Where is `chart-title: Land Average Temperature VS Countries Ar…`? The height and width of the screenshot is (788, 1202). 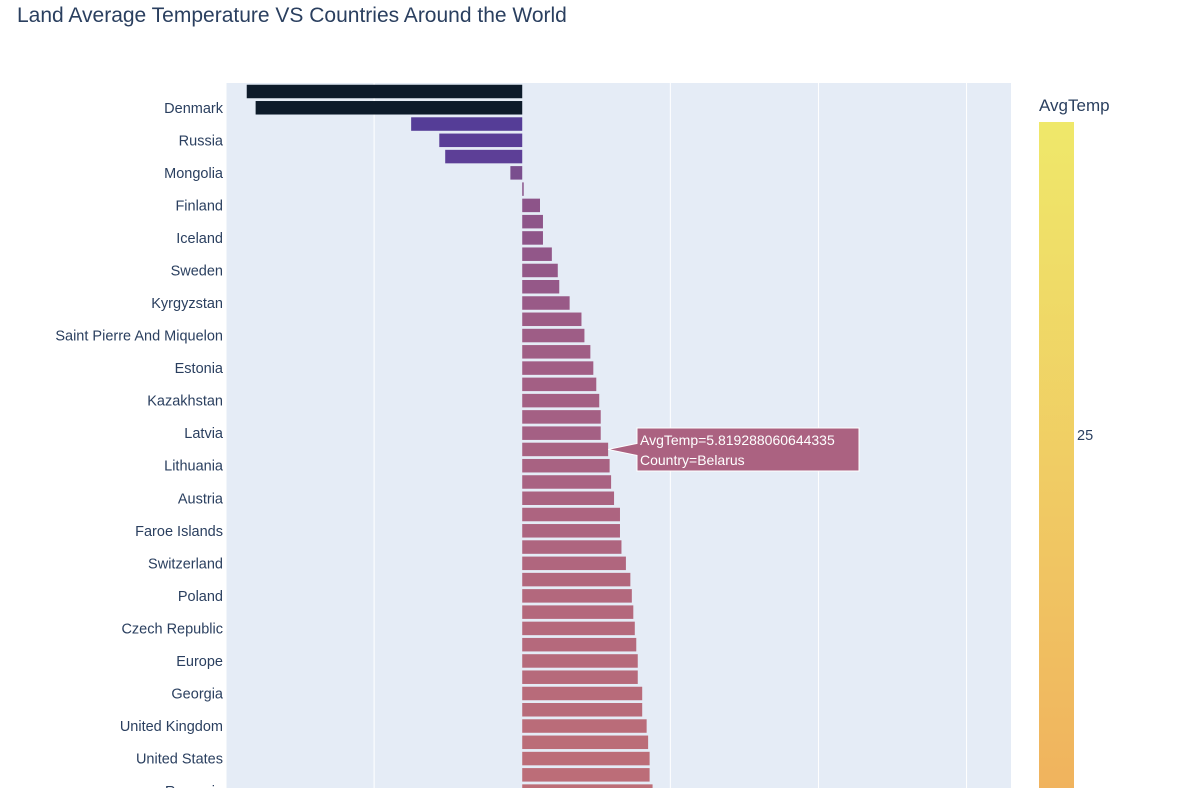 chart-title: Land Average Temperature VS Countries Ar… is located at coordinates (292, 15).